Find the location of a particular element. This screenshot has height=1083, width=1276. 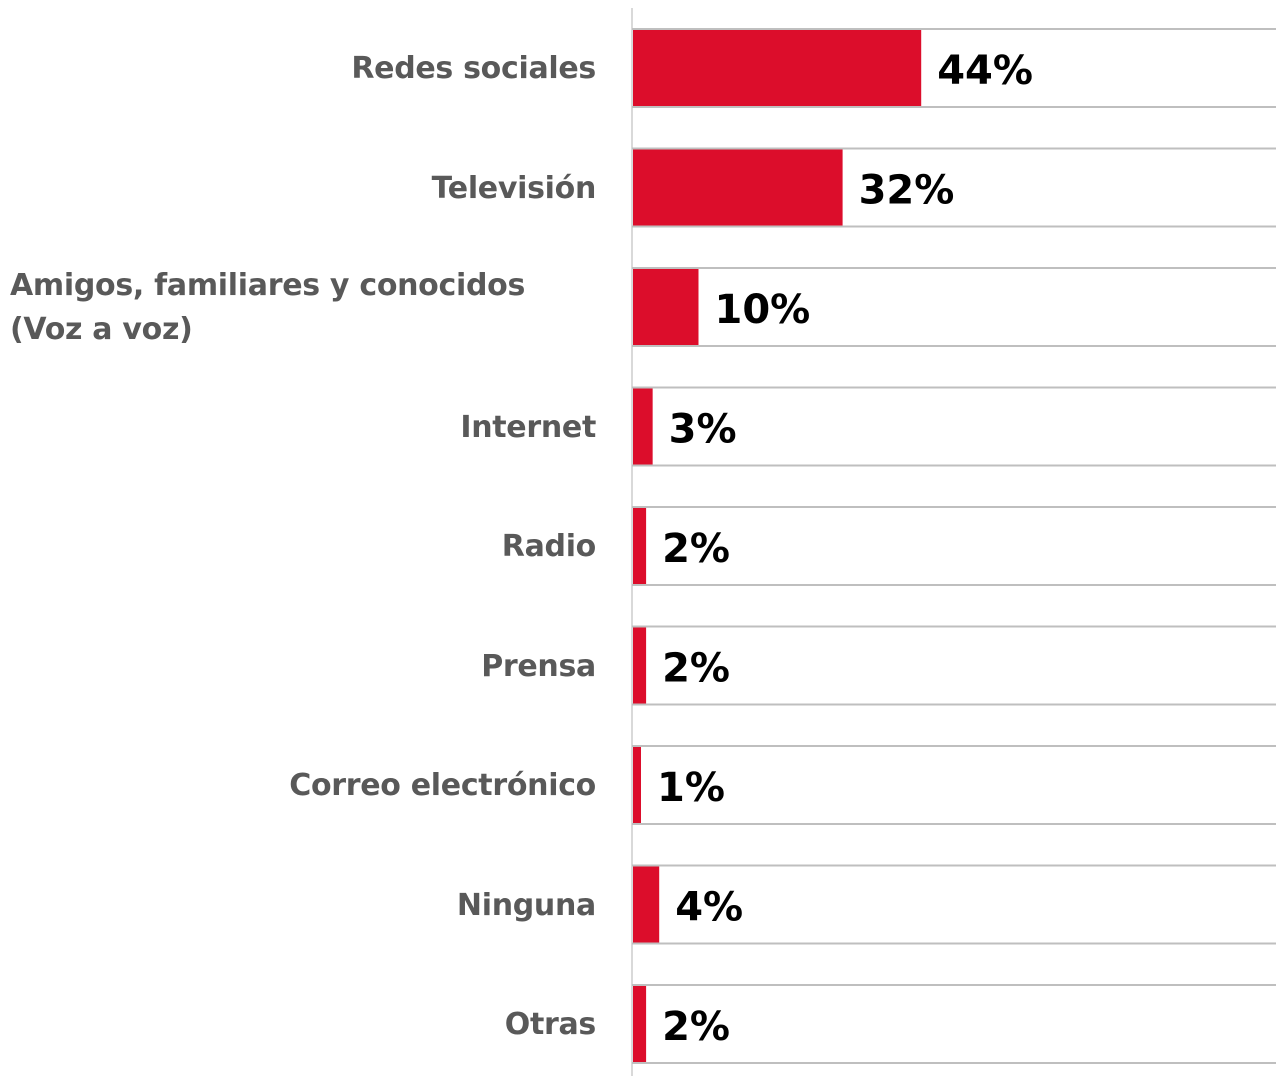

category-label: Televisión is located at coordinates (514, 188).